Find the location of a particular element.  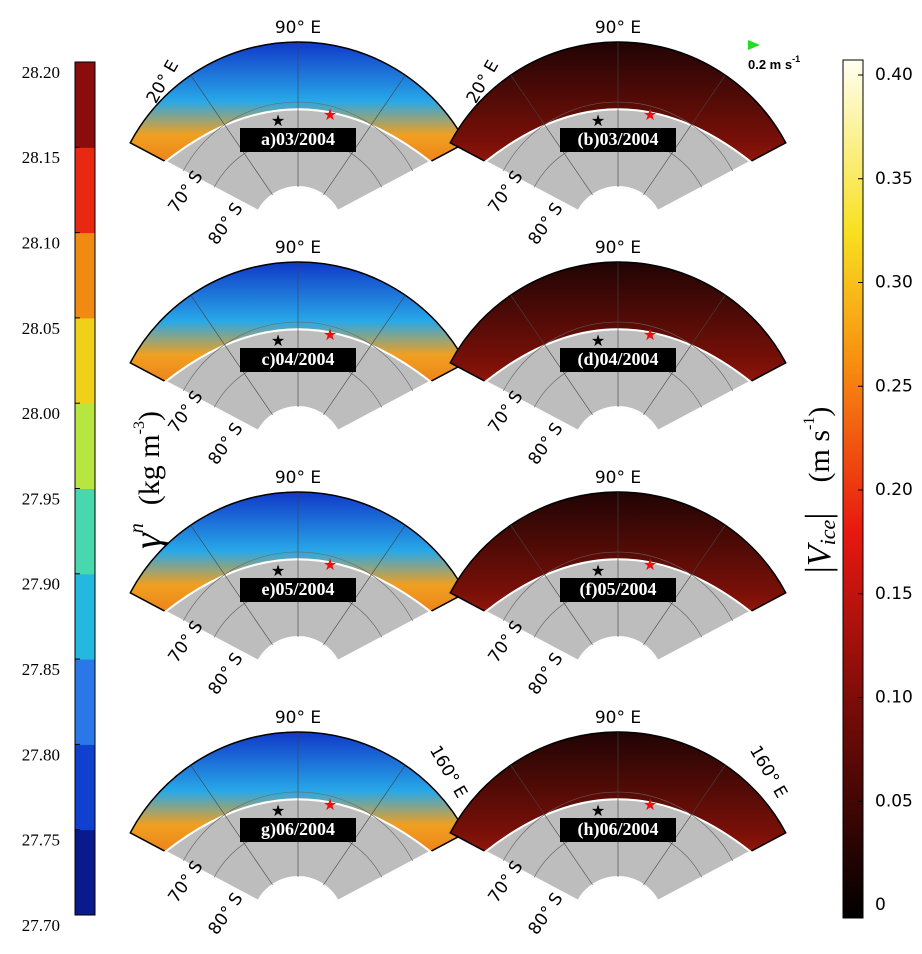

left-label: γn (kg m-3) is located at coordinates (147, 480).